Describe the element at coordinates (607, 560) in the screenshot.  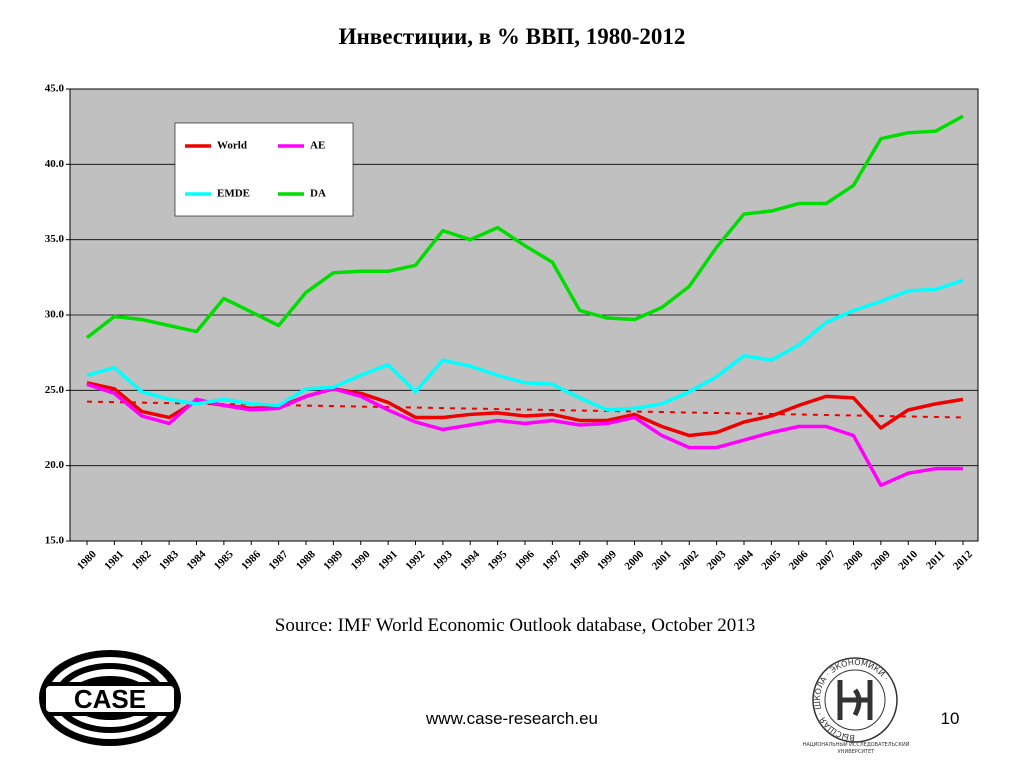
I see `x-tick-label: 1999` at that location.